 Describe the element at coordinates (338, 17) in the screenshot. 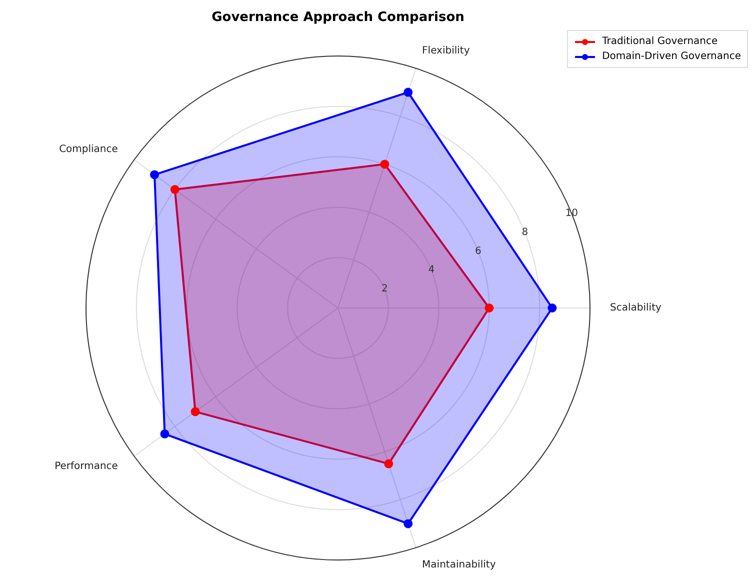

I see `chart-title: Governance Approach Comparison` at that location.